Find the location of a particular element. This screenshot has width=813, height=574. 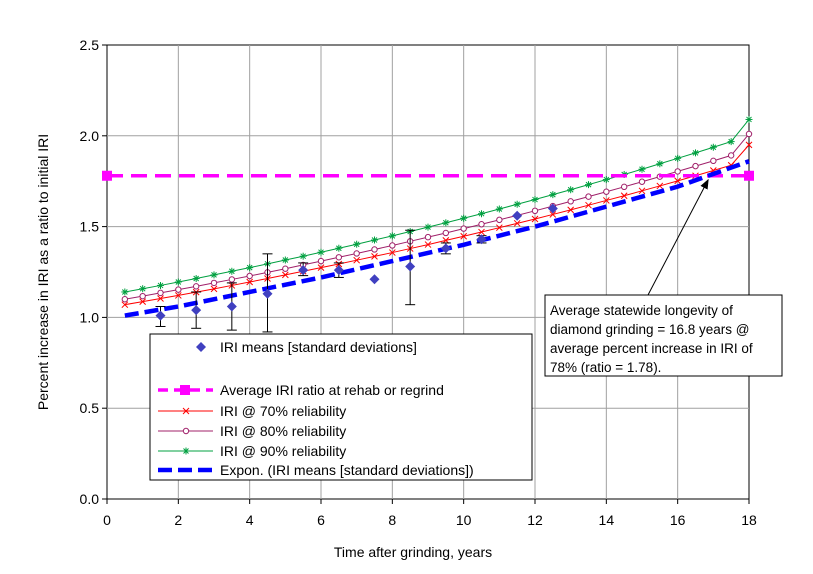

y-tick-label: 1.0 is located at coordinates (90, 317).